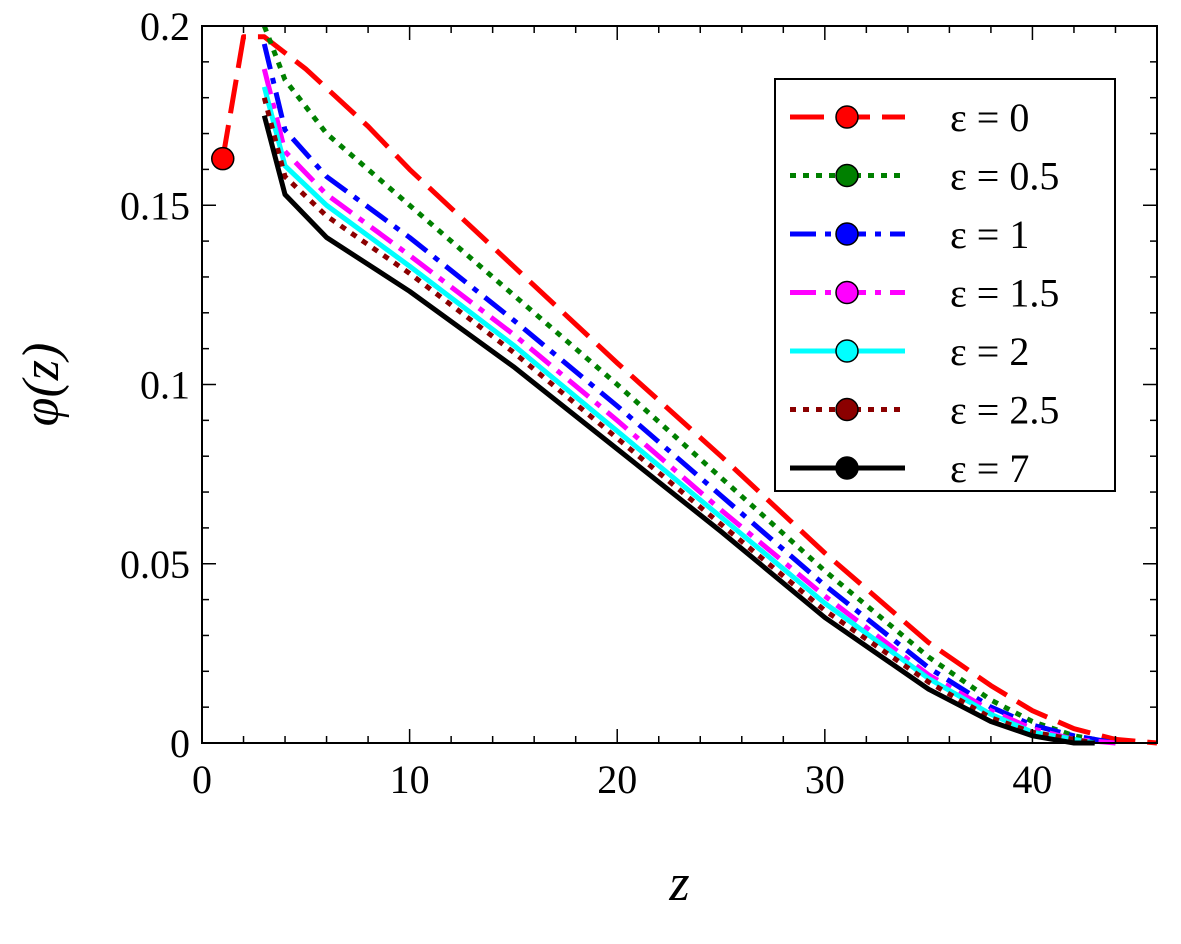 The width and height of the screenshot is (1181, 944). What do you see at coordinates (678, 883) in the screenshot?
I see `x-axis-title: z` at bounding box center [678, 883].